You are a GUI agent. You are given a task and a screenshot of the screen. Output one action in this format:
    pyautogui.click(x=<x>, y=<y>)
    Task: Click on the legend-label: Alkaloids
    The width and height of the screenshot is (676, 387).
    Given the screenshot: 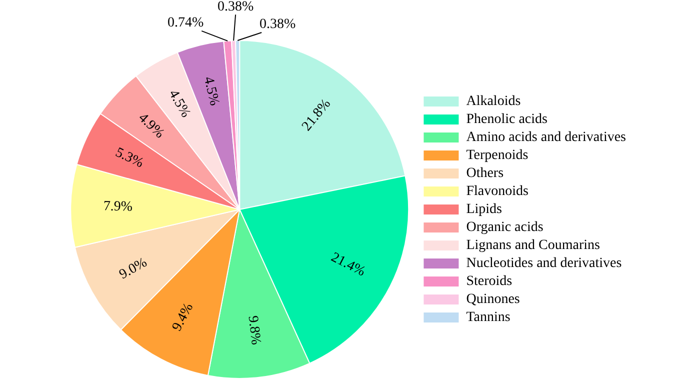 What is the action you would take?
    pyautogui.click(x=493, y=102)
    